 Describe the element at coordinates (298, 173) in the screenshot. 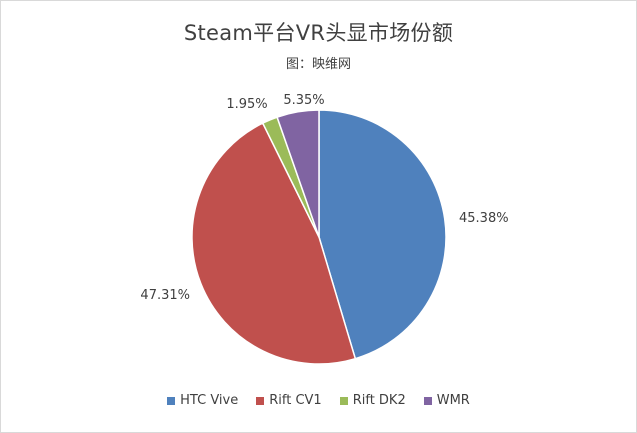

I see `pie-slice-wmr` at that location.